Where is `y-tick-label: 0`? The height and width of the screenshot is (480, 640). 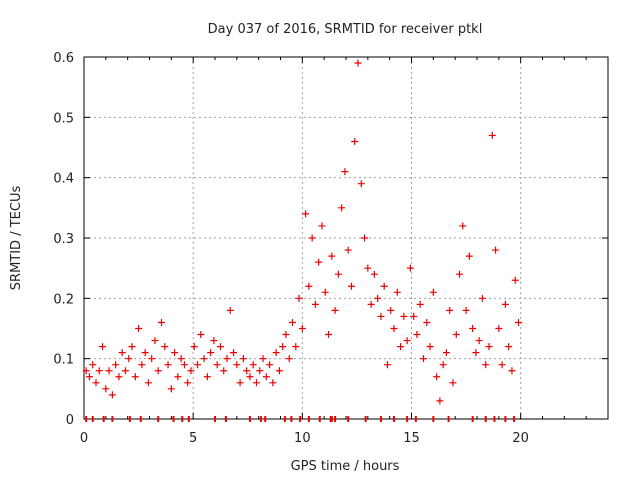 y-tick-label: 0 is located at coordinates (70, 420).